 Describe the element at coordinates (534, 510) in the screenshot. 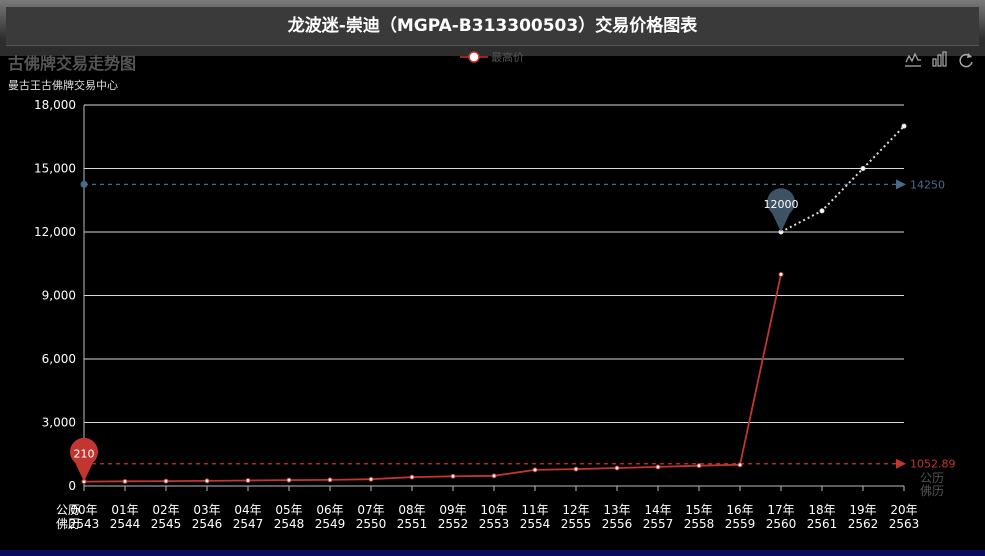

I see `x-tick-label-year: 11年` at that location.